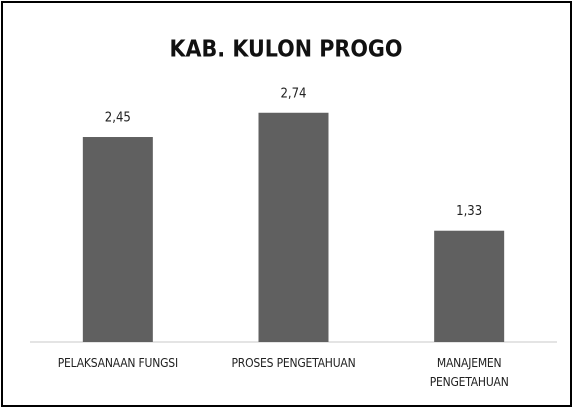 The height and width of the screenshot is (408, 573). I want to click on data-label: 2,45, so click(118, 118).